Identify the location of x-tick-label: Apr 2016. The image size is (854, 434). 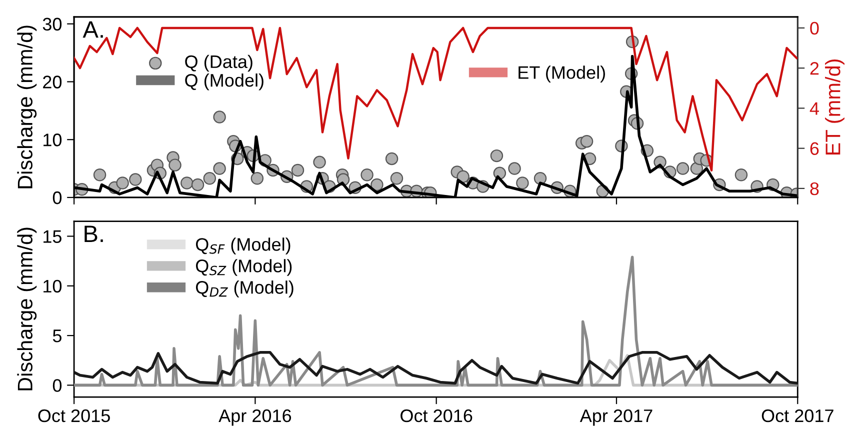
(255, 417).